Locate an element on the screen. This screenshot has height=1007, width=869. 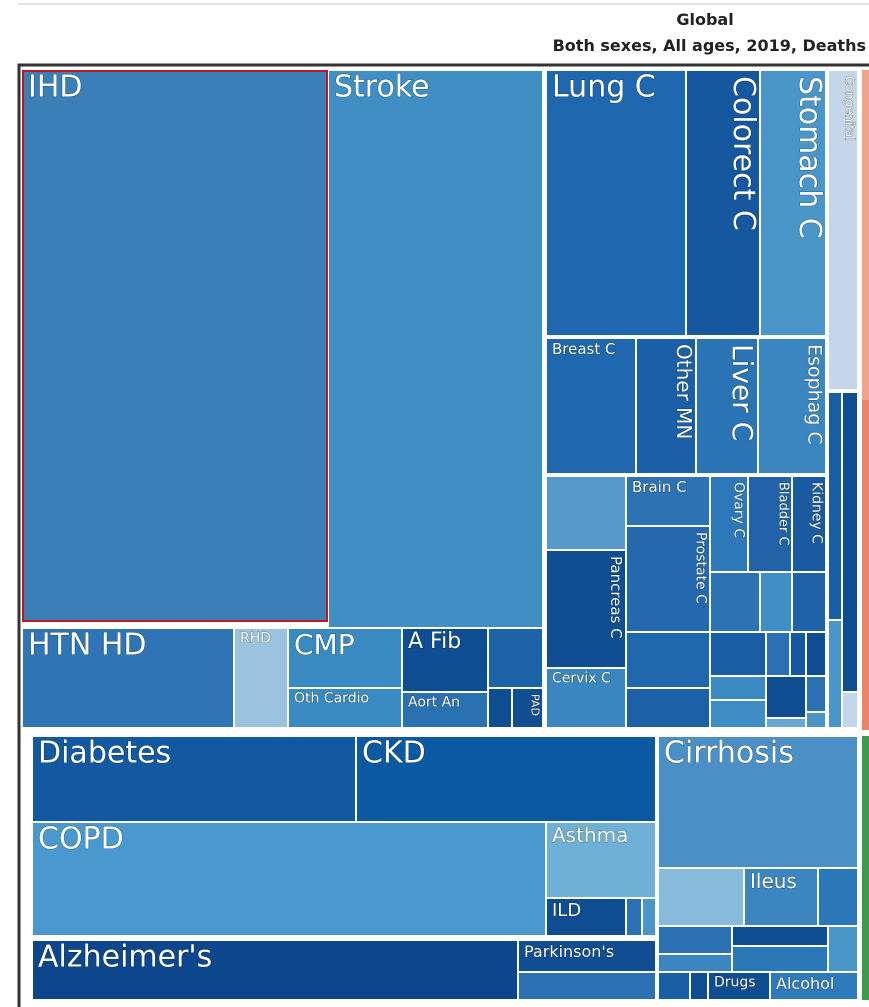
tile-label: PAD is located at coordinates (534, 705).